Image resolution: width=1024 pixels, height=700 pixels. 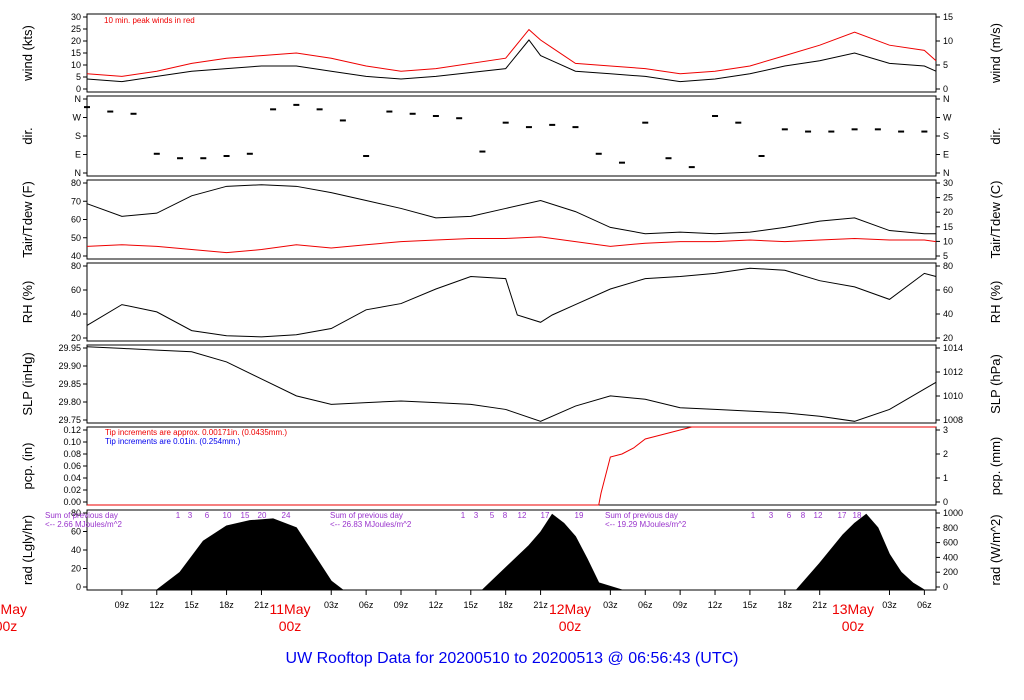 I want to click on day-label: 10May, so click(x=13, y=609).